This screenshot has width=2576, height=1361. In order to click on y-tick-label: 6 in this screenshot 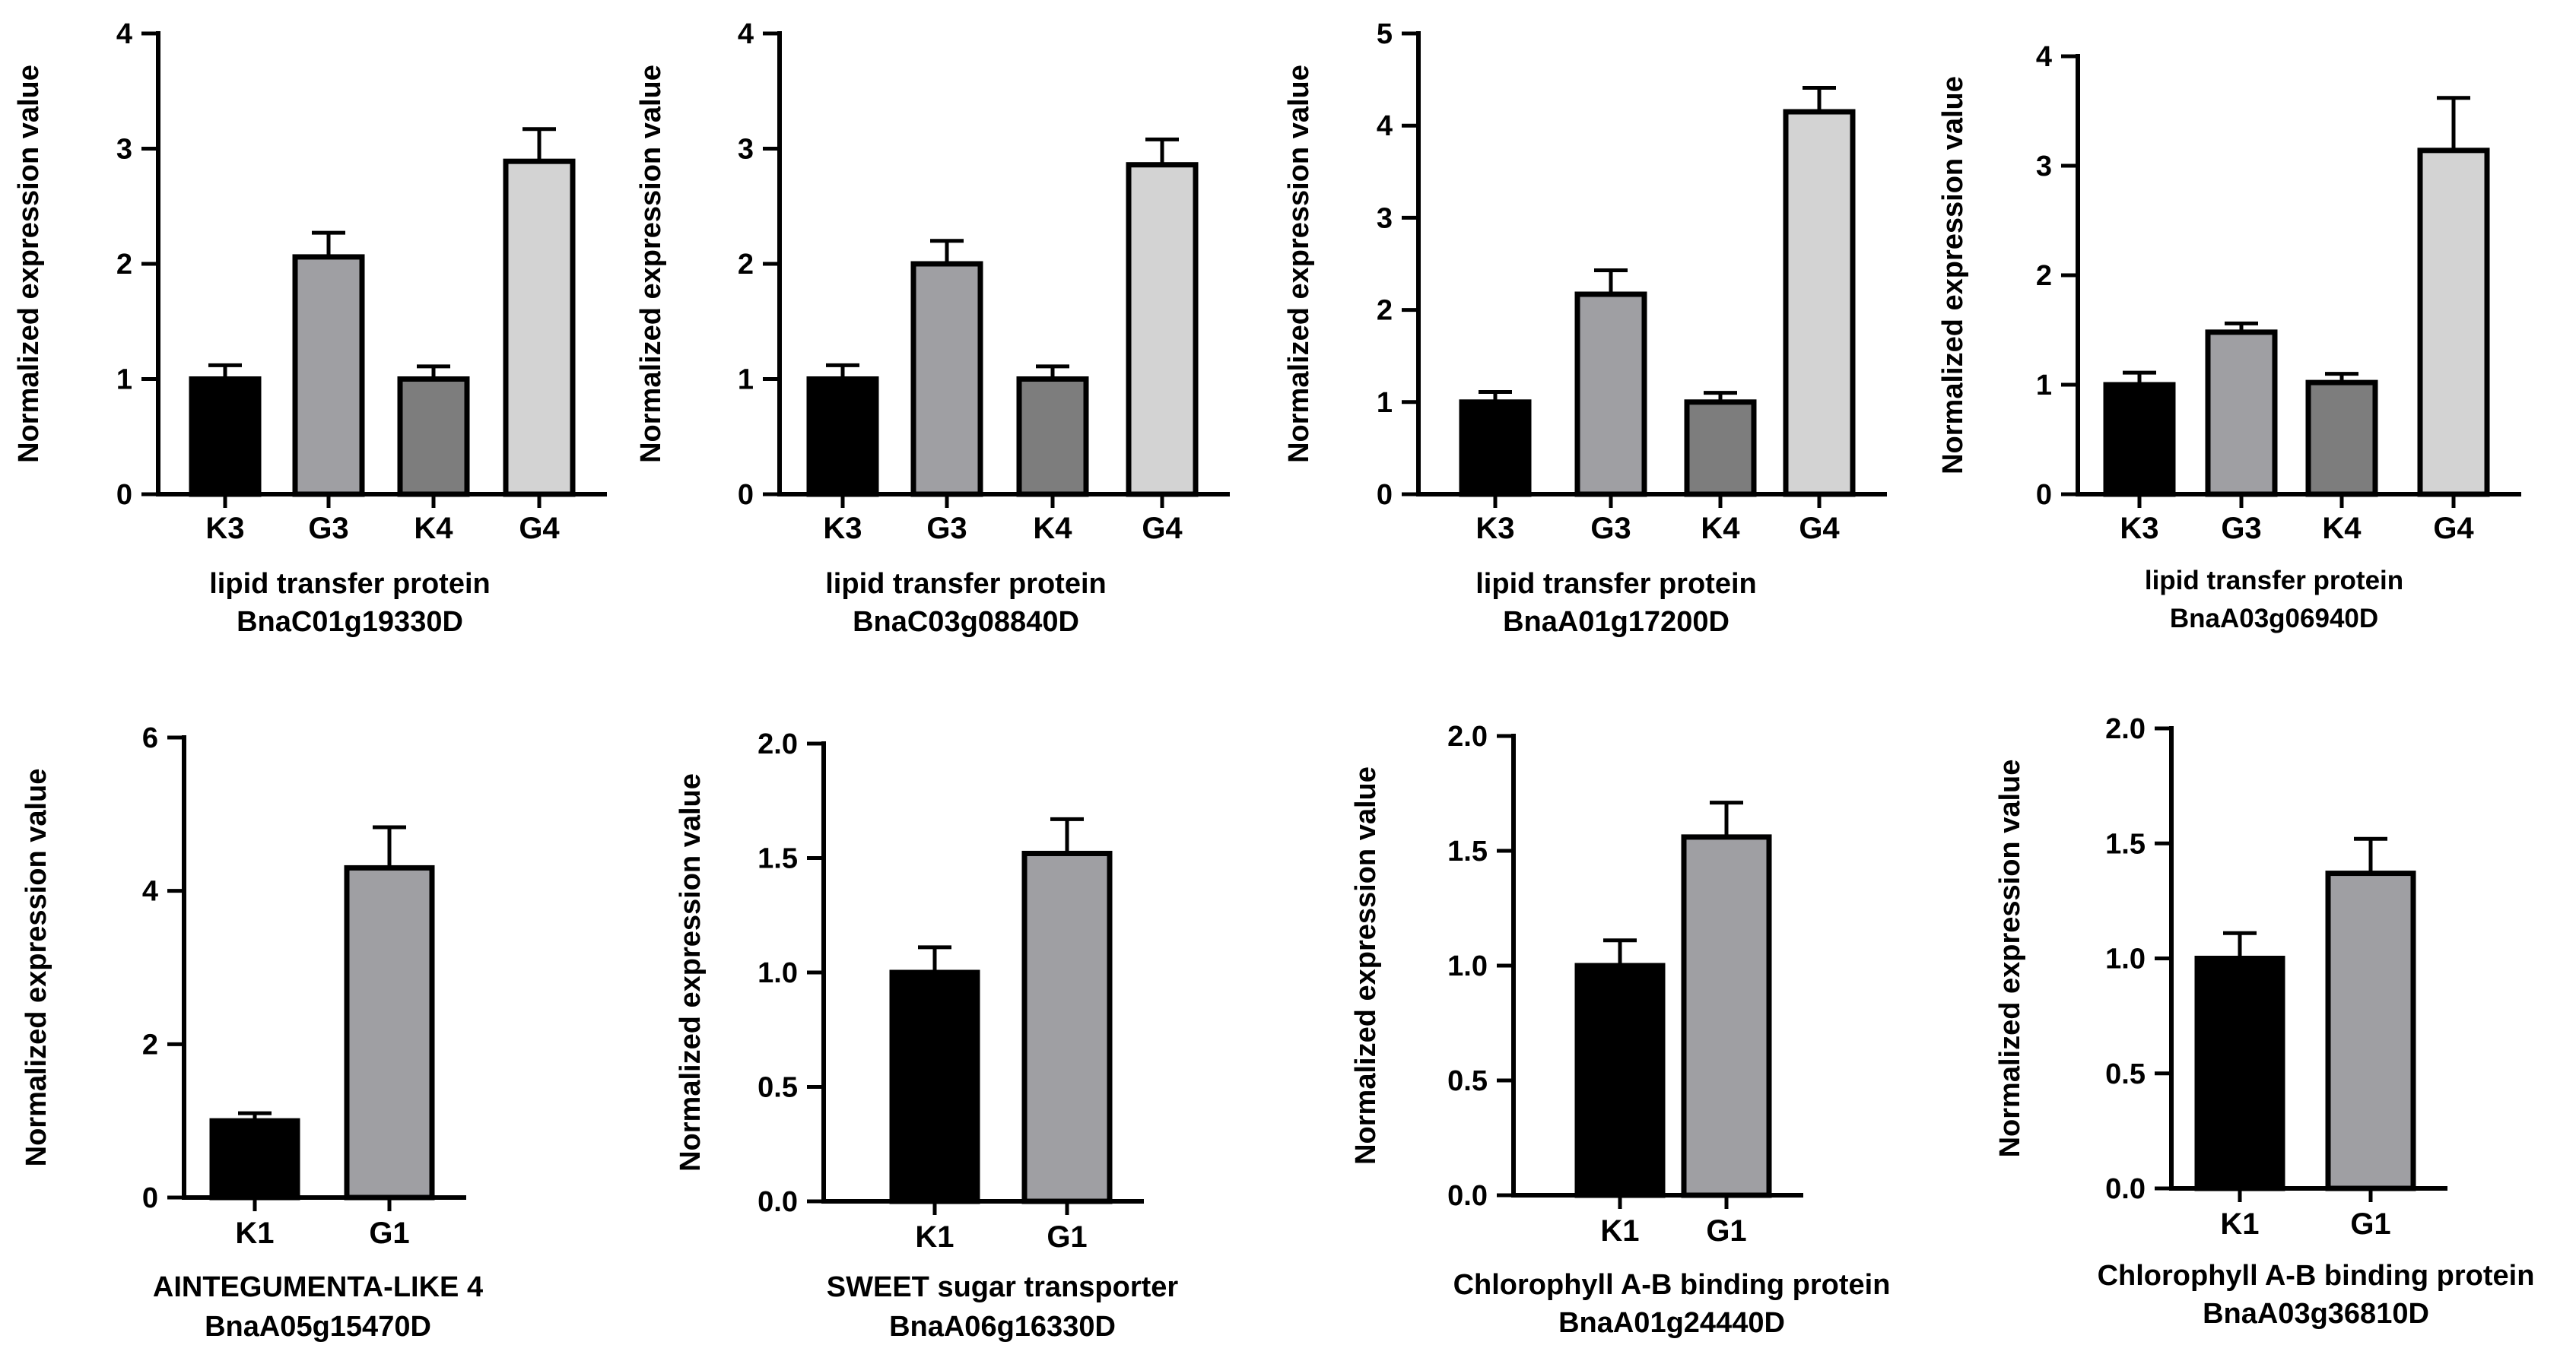, I will do `click(150, 738)`.